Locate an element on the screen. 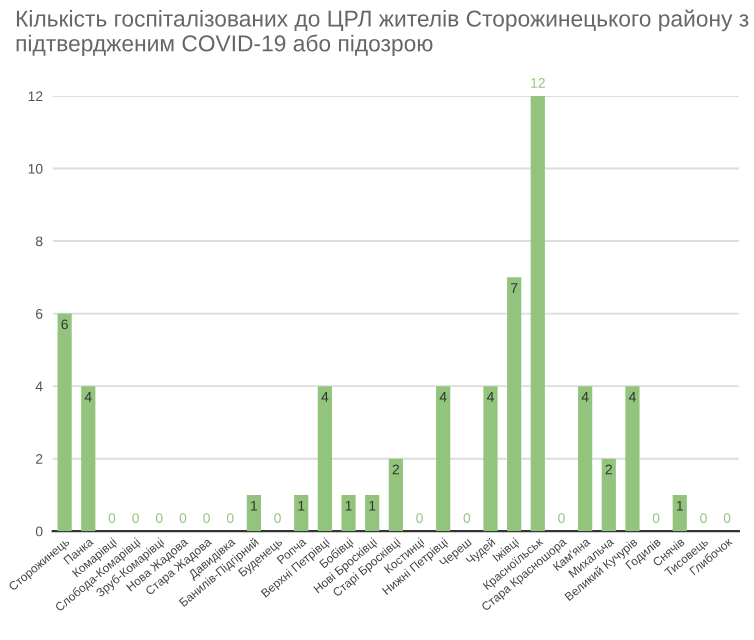  chart-title: Кількість госпіталізованих до ЦРЛ жителів Сторожинецького району з підтвердженим COVID-19 або підозрою is located at coordinates (382, 33).